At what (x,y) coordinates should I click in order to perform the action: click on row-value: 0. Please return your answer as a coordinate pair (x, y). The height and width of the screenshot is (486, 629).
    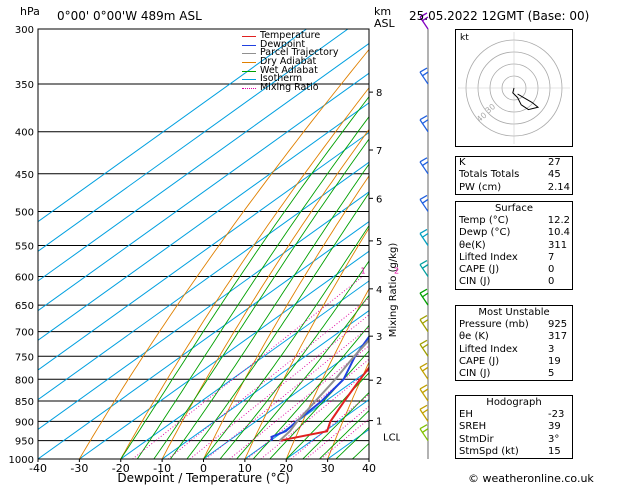
    Looking at the image, I should click on (551, 282).